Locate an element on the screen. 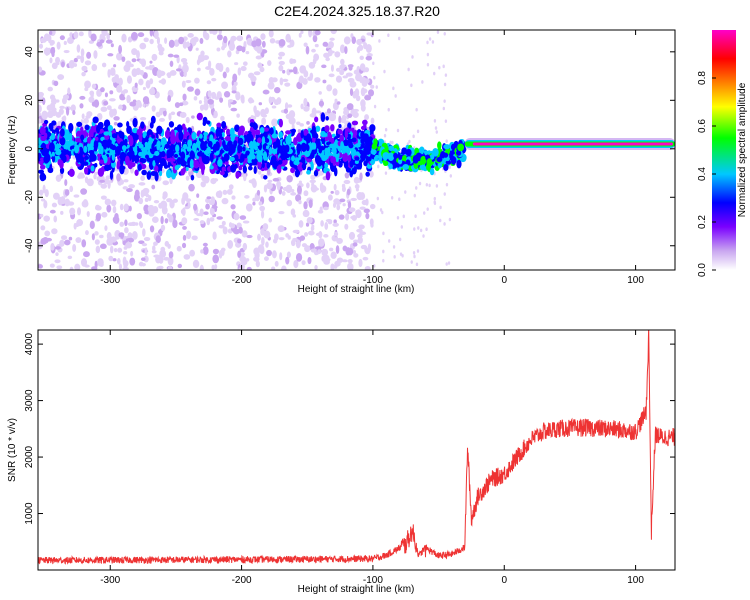 Image resolution: width=750 pixels, height=600 pixels. colorbar-label: Normalized spectral amplitude is located at coordinates (742, 149).